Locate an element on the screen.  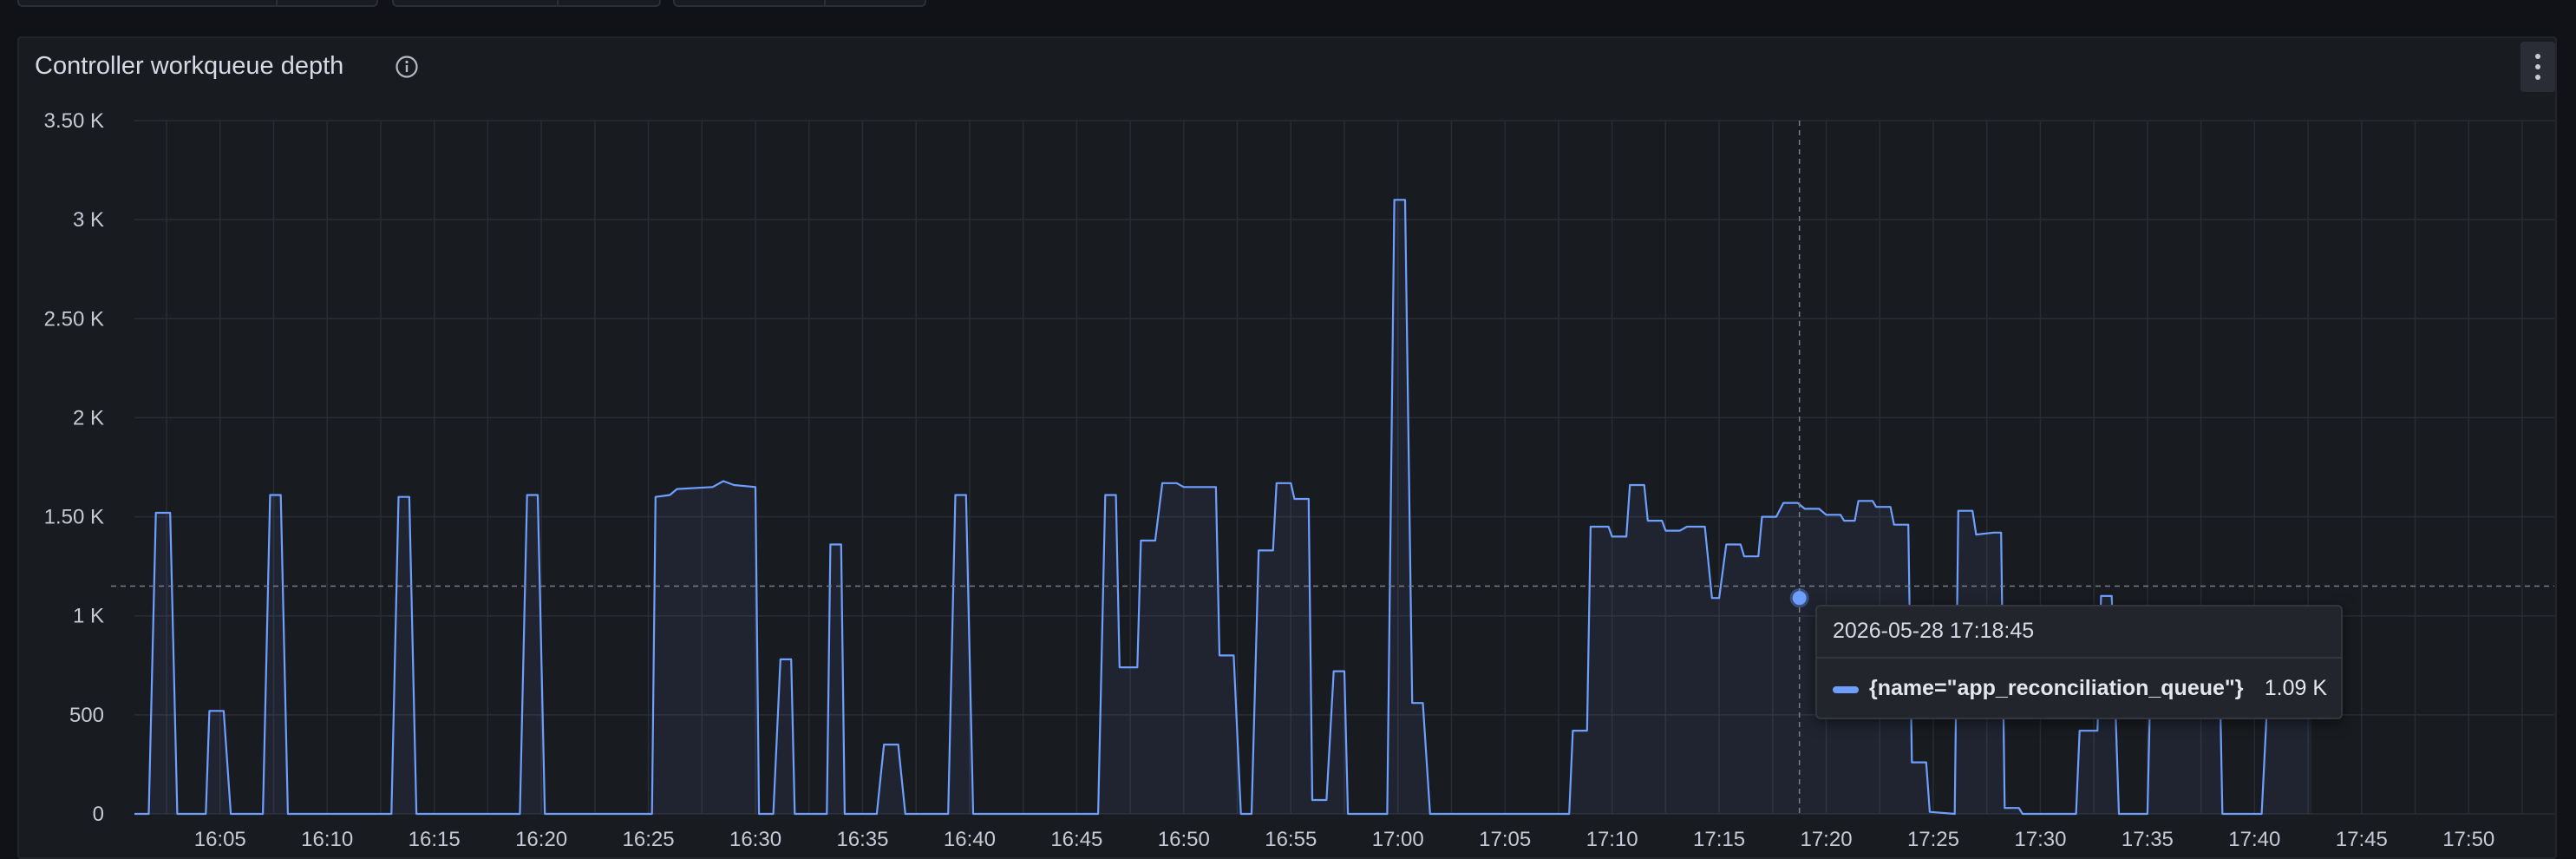
x-tick-label: 17:25 is located at coordinates (1933, 840).